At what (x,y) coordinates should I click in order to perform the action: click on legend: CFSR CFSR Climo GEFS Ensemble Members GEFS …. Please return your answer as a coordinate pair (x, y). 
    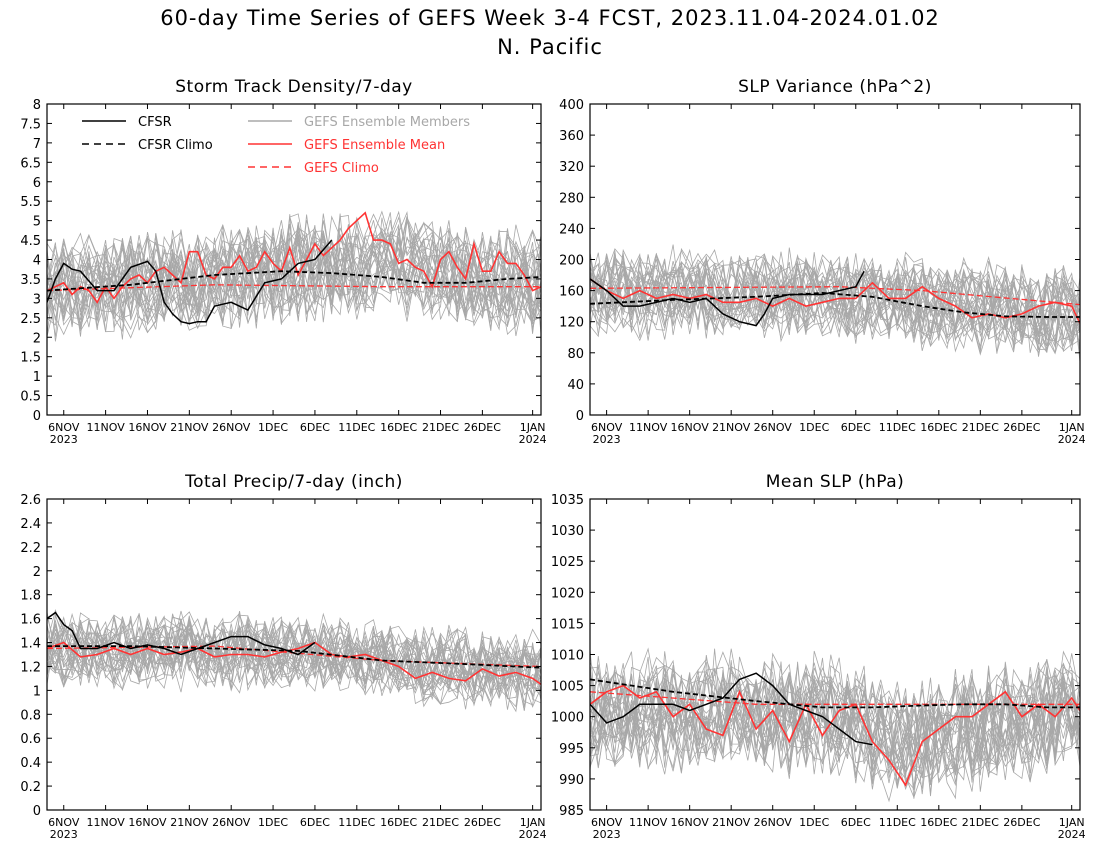
    Looking at the image, I should click on (276, 145).